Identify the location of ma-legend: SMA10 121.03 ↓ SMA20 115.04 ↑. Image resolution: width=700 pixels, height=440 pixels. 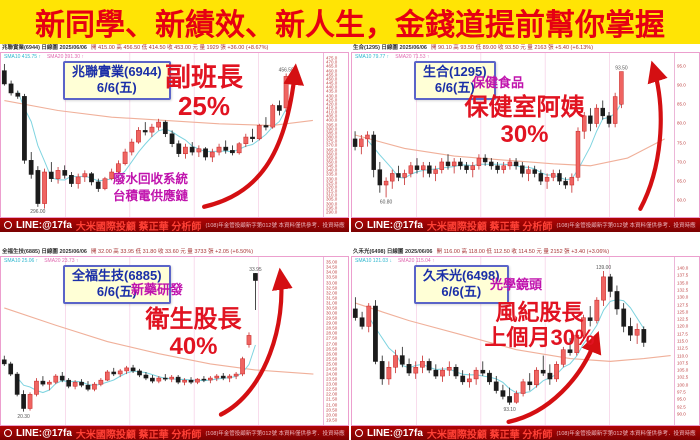
(395, 261).